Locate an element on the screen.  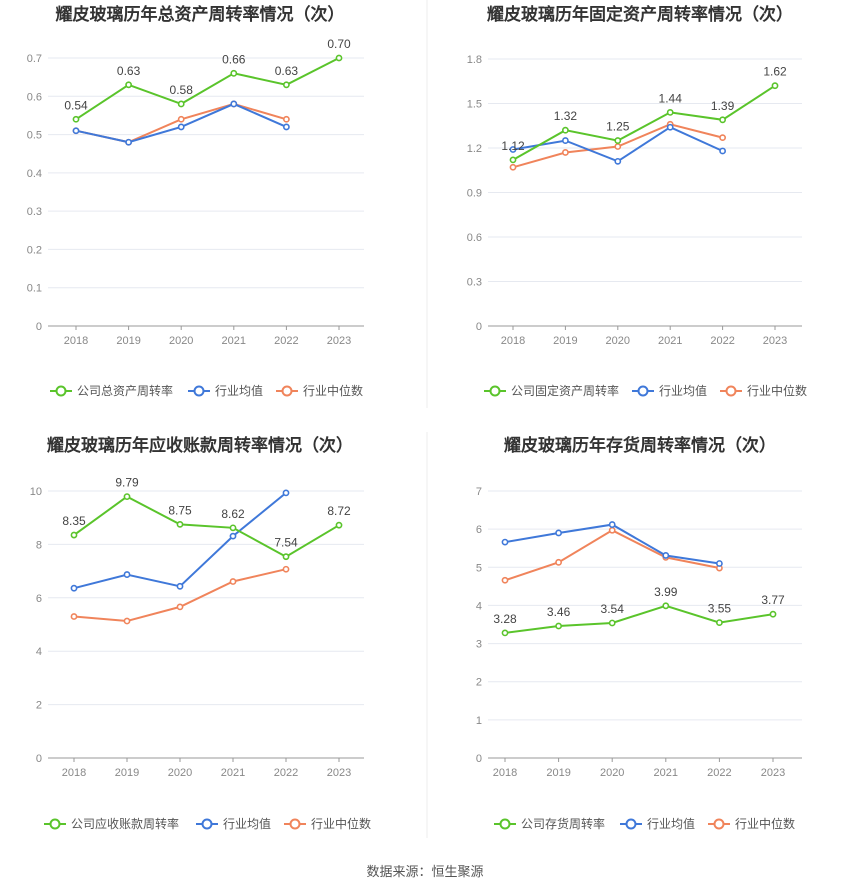
legend-label: 公司总资产周转率 is located at coordinates (125, 390).